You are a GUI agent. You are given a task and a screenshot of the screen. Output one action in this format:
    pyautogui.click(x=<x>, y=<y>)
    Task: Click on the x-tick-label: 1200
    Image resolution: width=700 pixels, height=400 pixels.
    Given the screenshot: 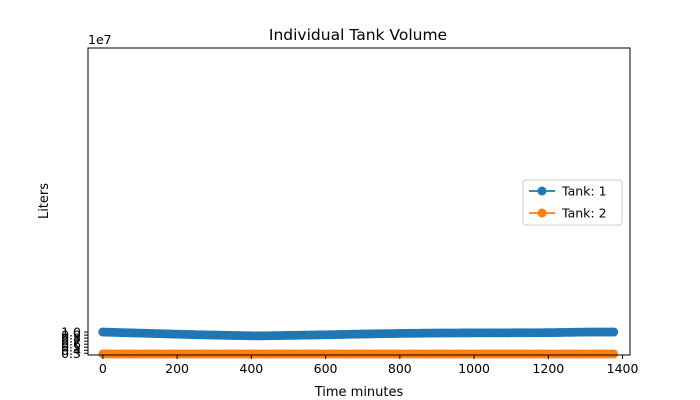 What is the action you would take?
    pyautogui.click(x=548, y=368)
    